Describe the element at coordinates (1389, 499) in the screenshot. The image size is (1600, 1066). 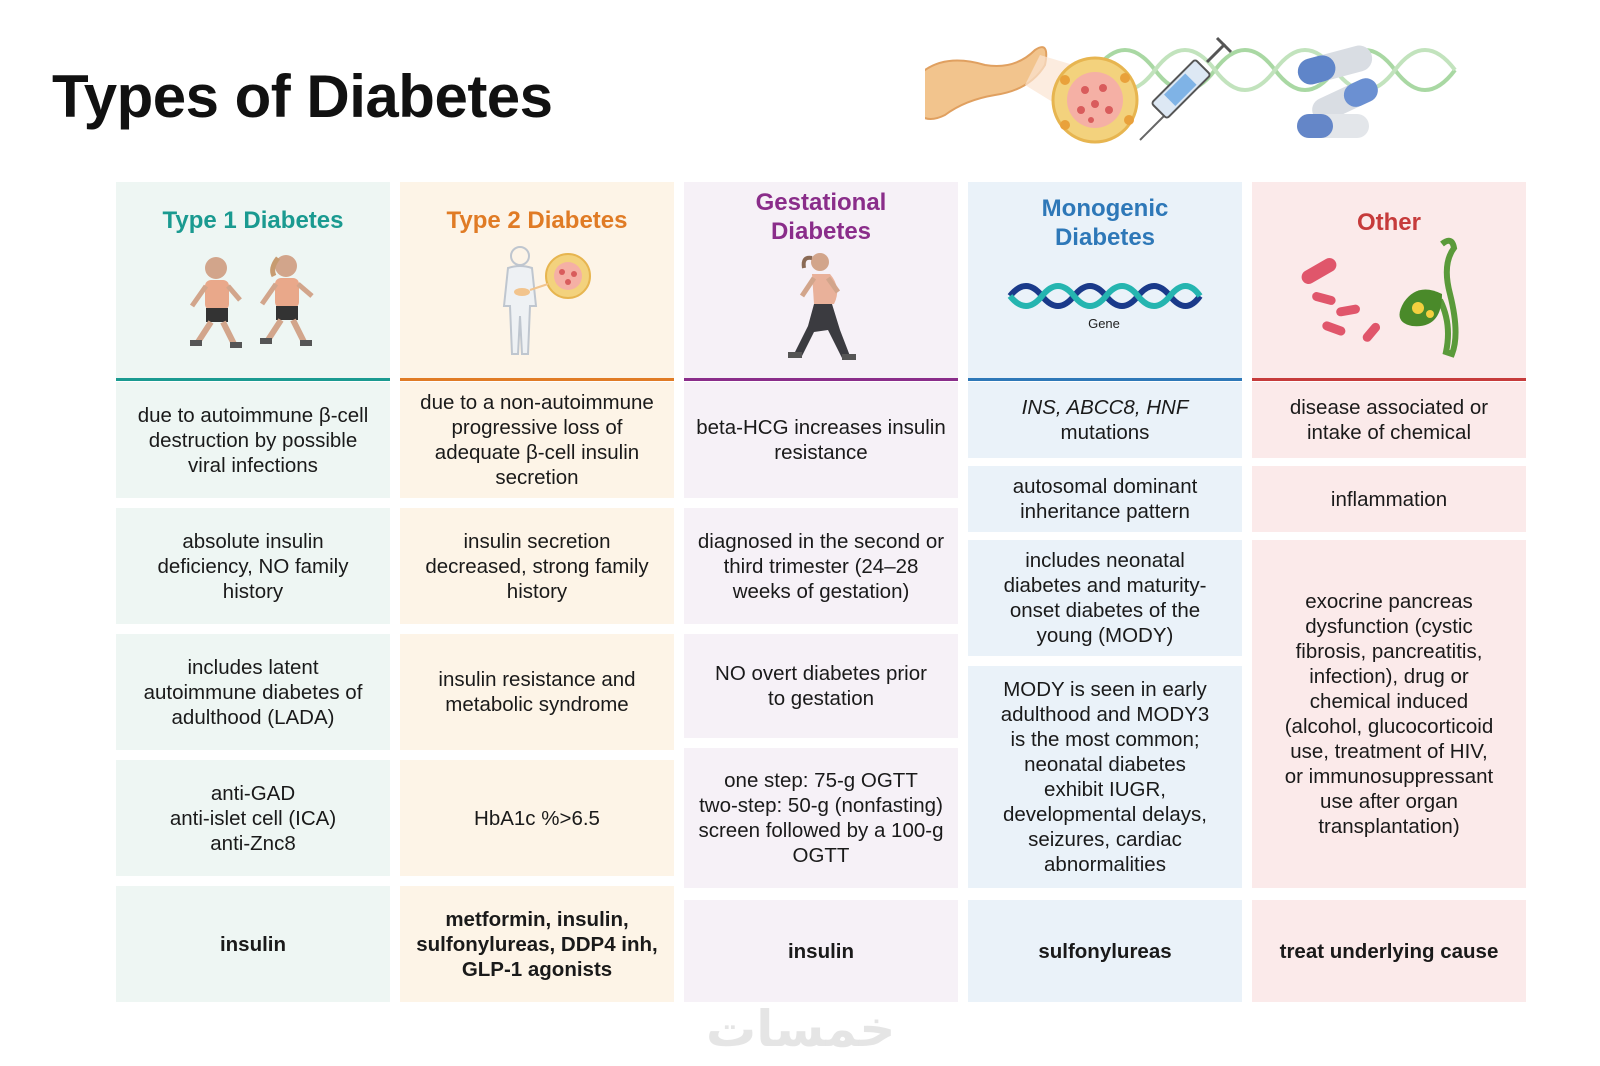
I see `cell-other-inflammation: inflammation` at that location.